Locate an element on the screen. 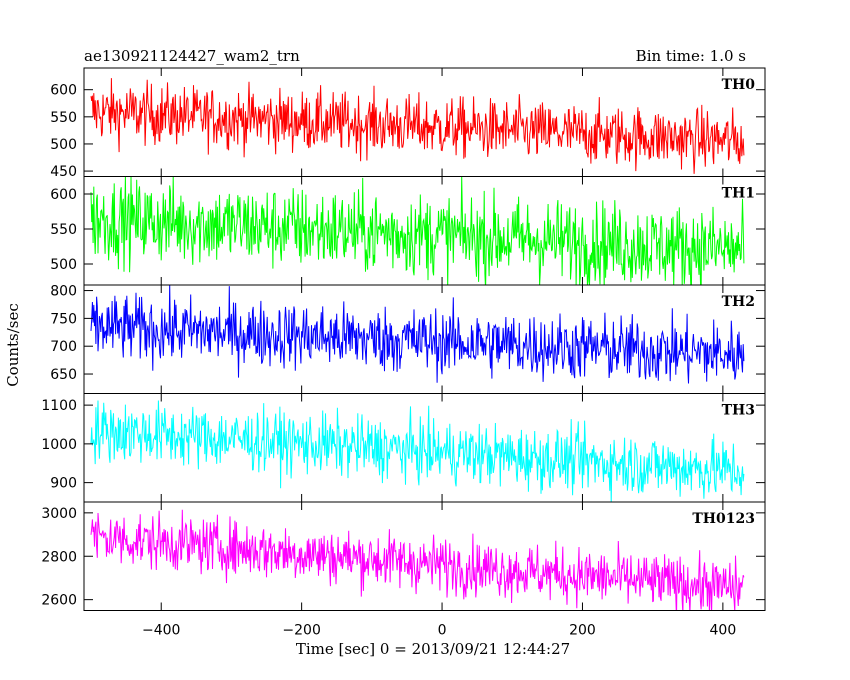  channel-label-th3: TH3 is located at coordinates (738, 411).